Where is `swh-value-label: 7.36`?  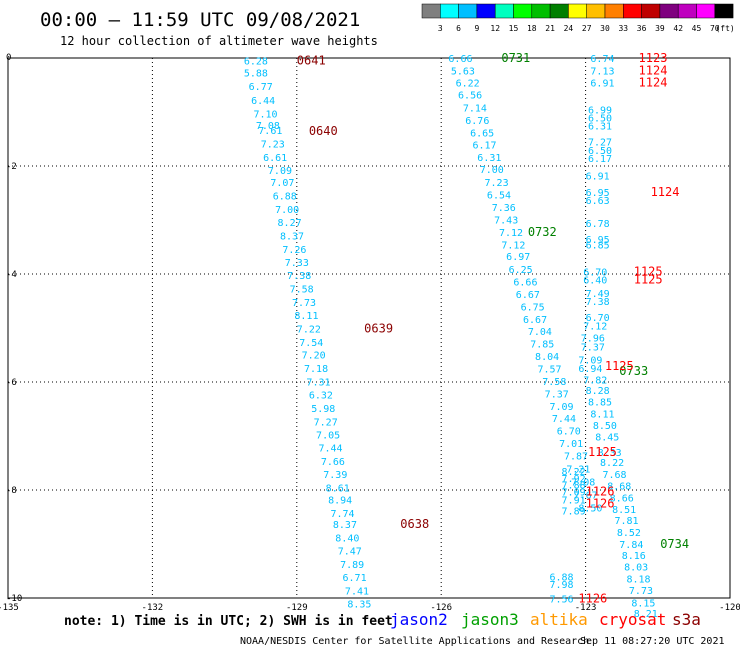 swh-value-label: 7.36 is located at coordinates (504, 208).